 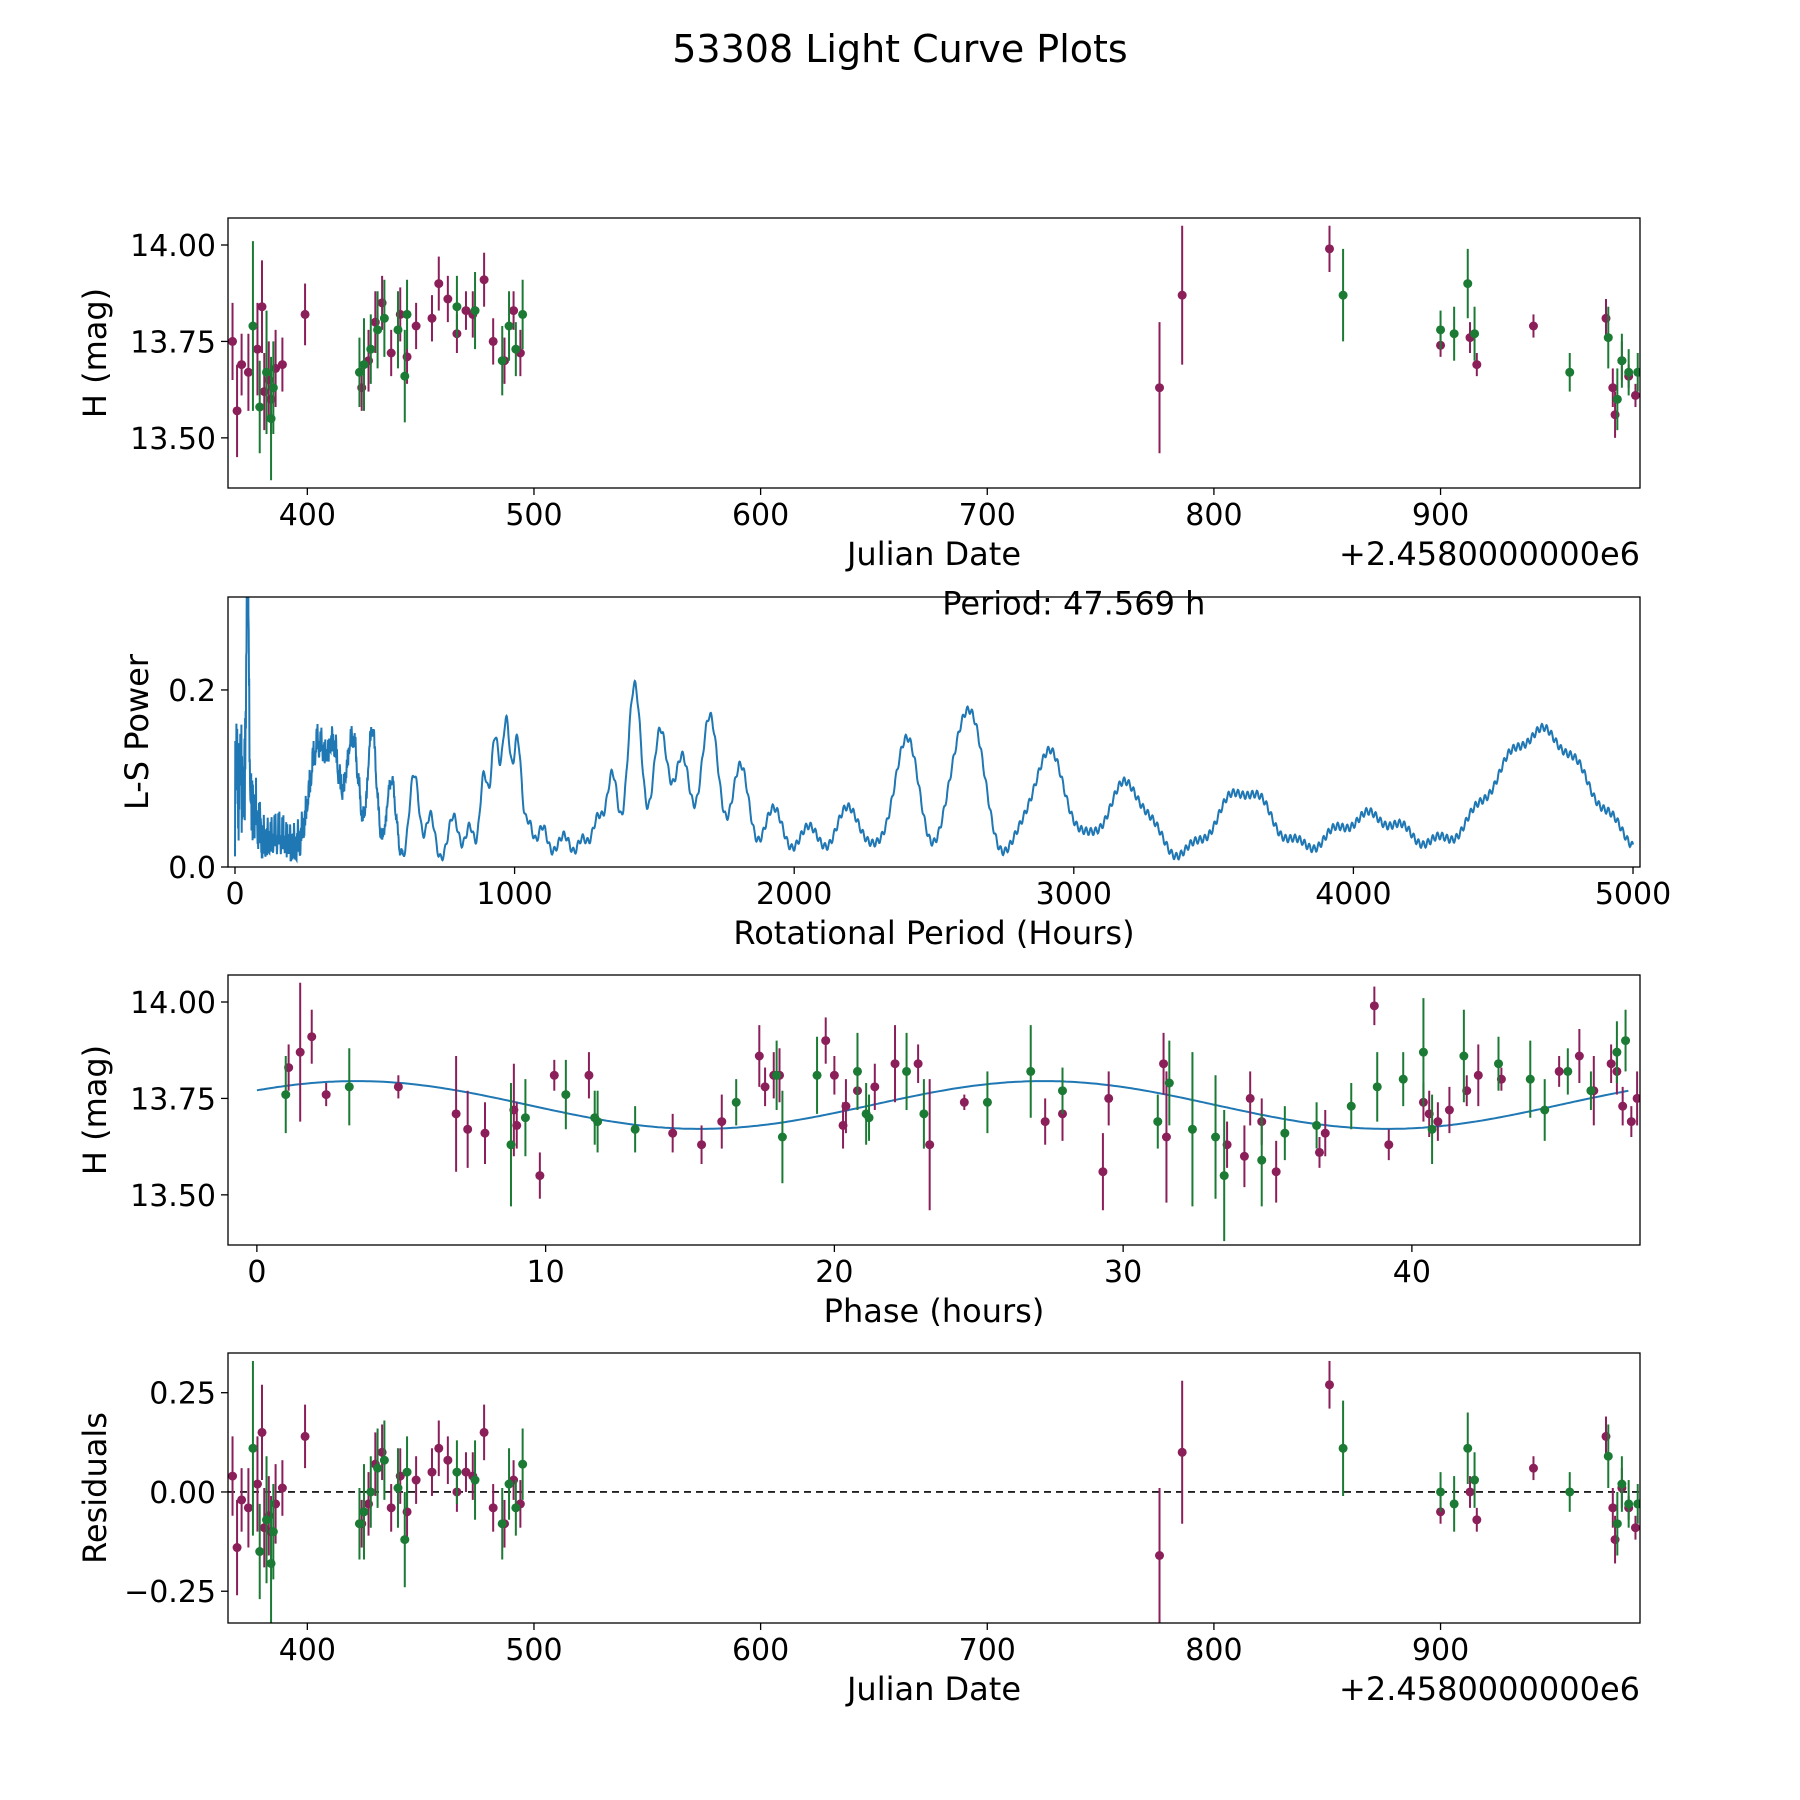 What do you see at coordinates (1412, 1272) in the screenshot?
I see `x-tick-label: 40` at bounding box center [1412, 1272].